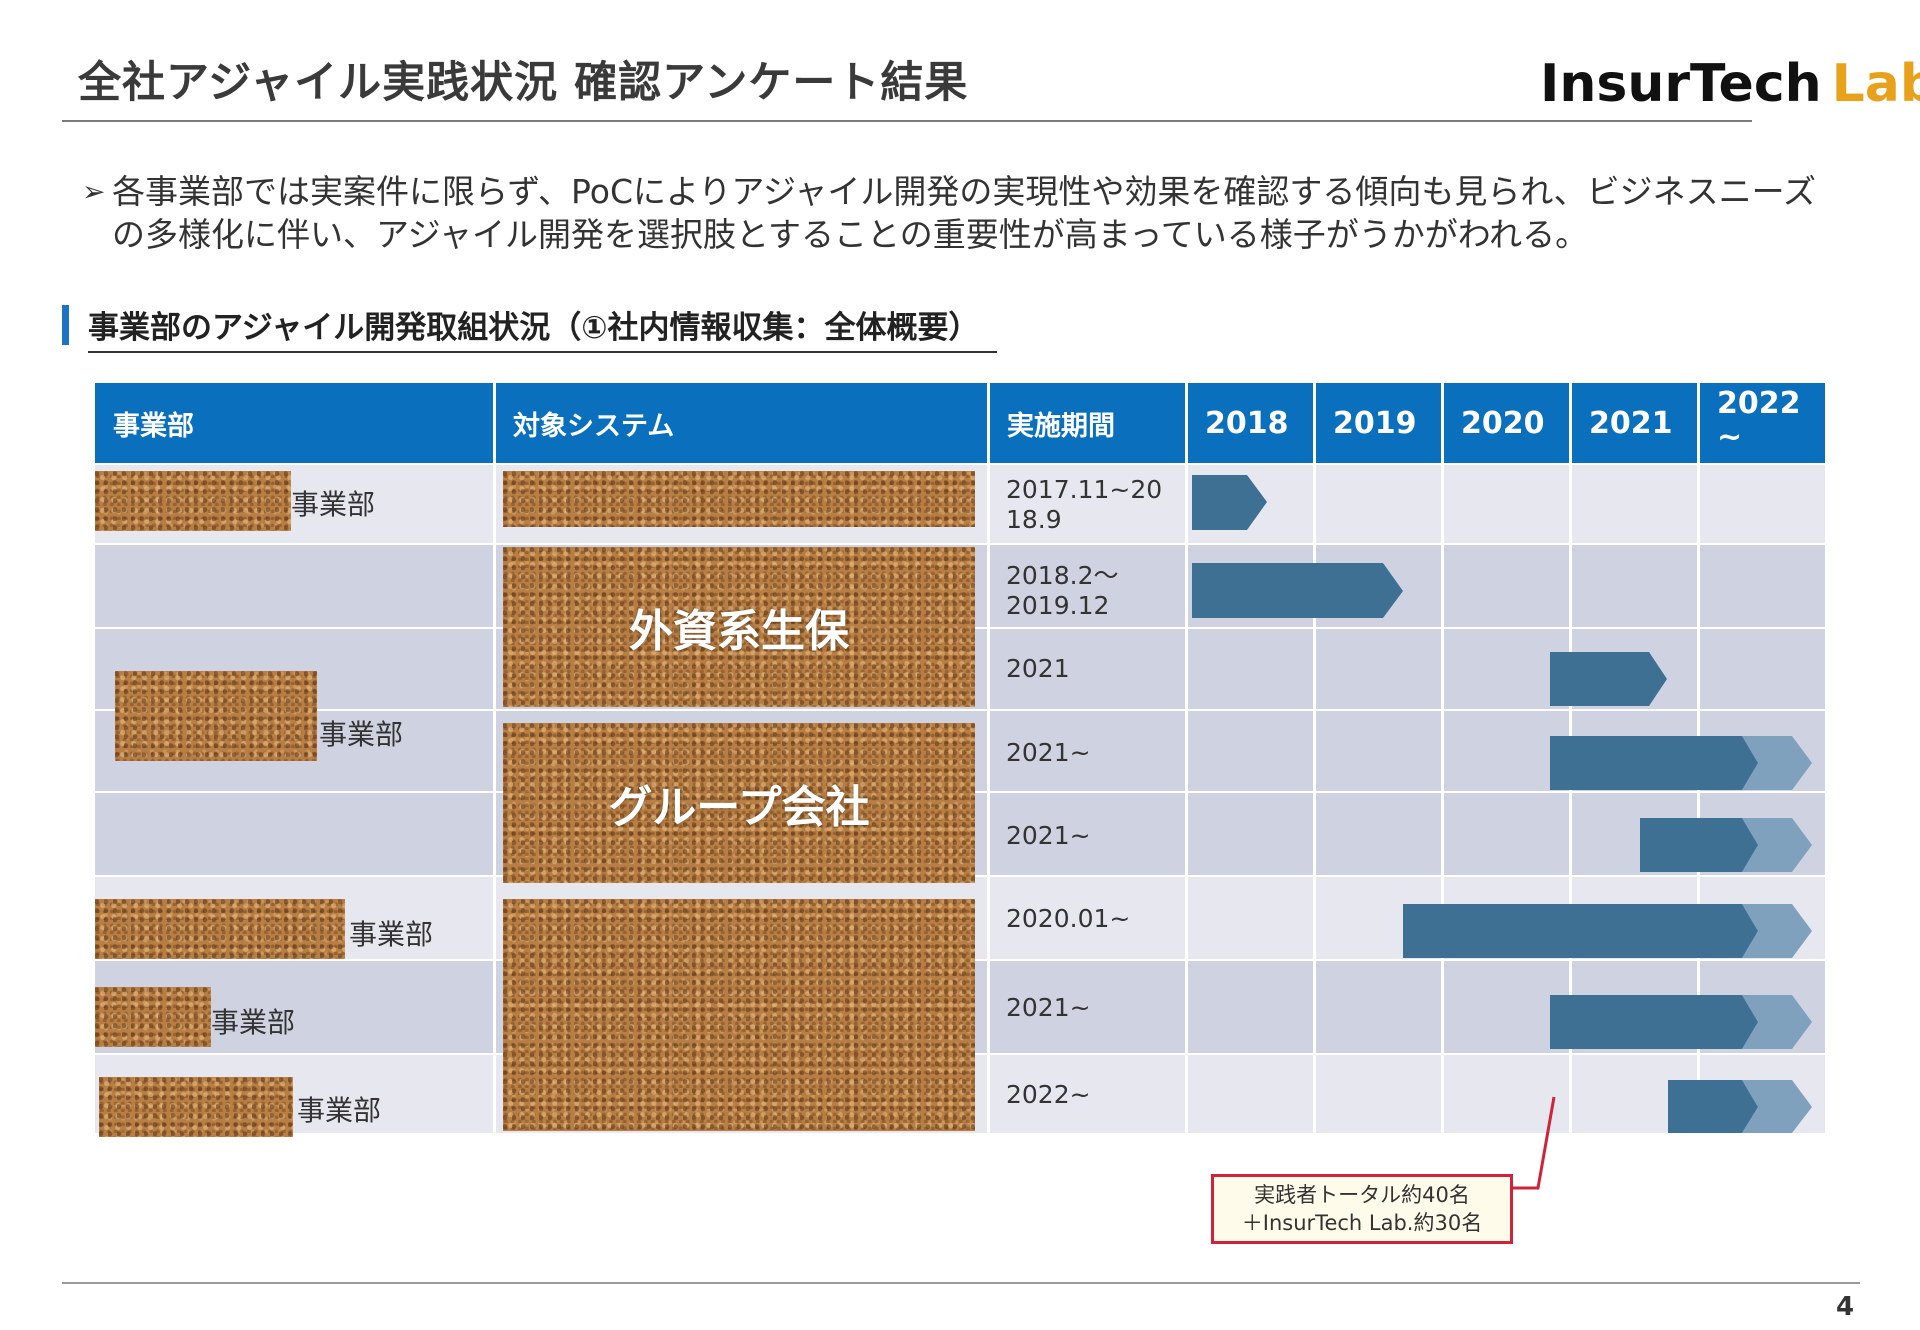 The height and width of the screenshot is (1330, 1920). What do you see at coordinates (1362, 1209) in the screenshot?
I see `practitioner-count-callout: 実践者トータル約40名 ＋InsurTech Lab.約30名` at bounding box center [1362, 1209].